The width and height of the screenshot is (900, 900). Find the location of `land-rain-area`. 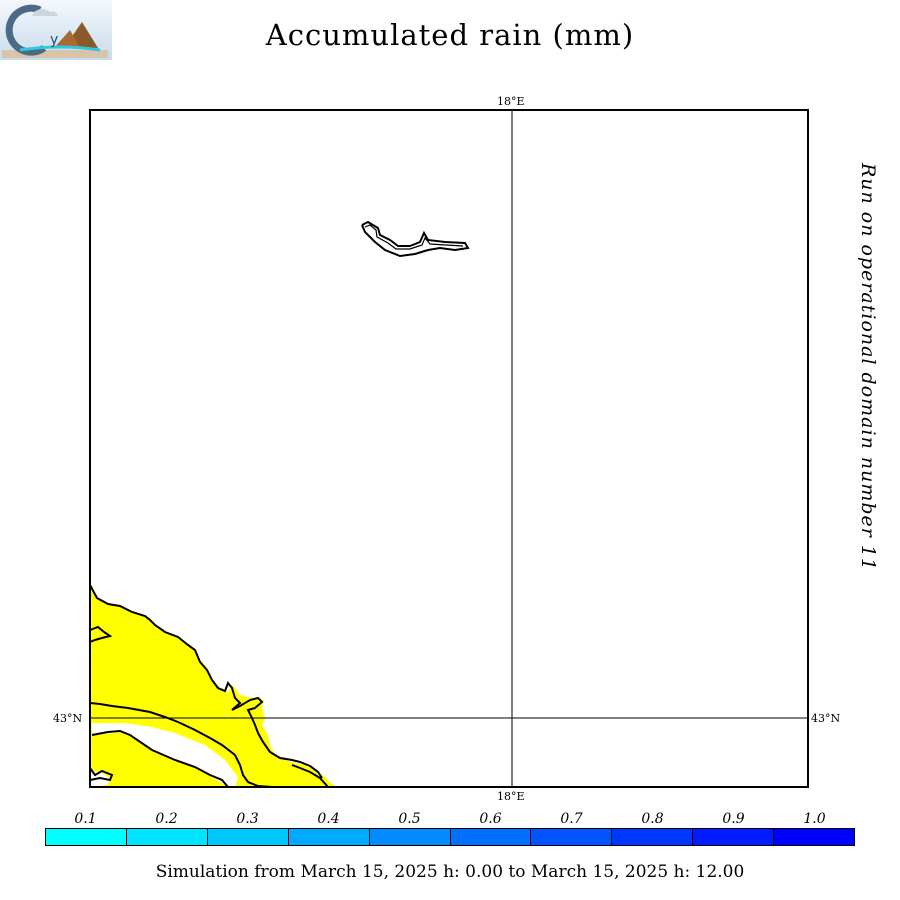

land-rain-area is located at coordinates (213, 686).